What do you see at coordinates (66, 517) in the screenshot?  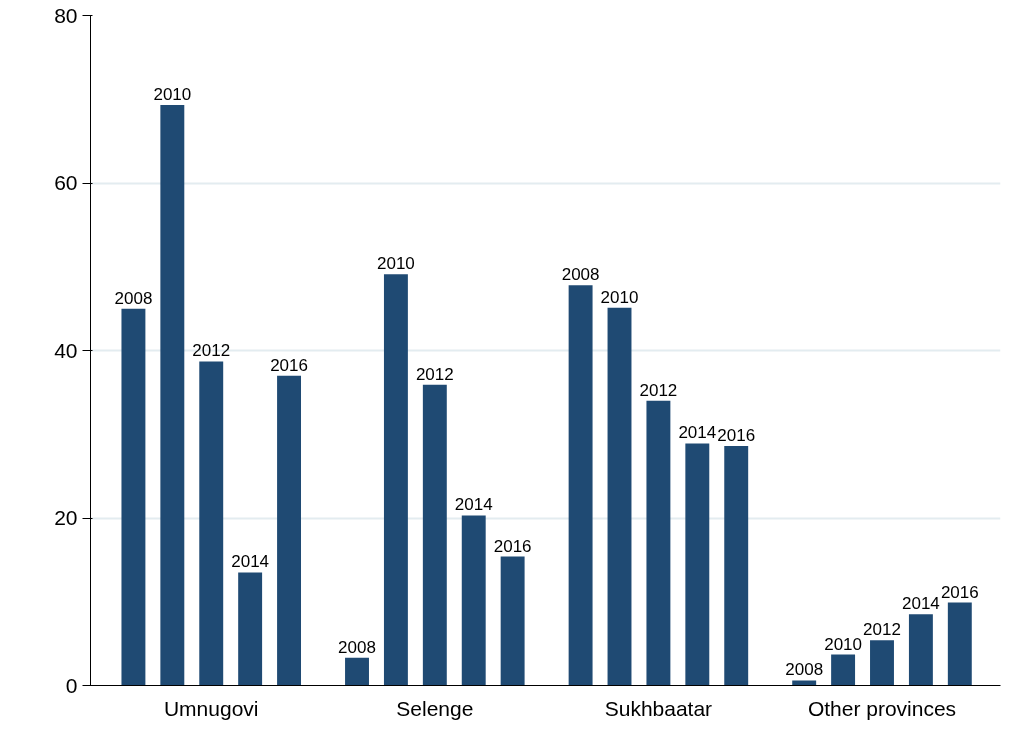 I see `y-tick-label: 20` at bounding box center [66, 517].